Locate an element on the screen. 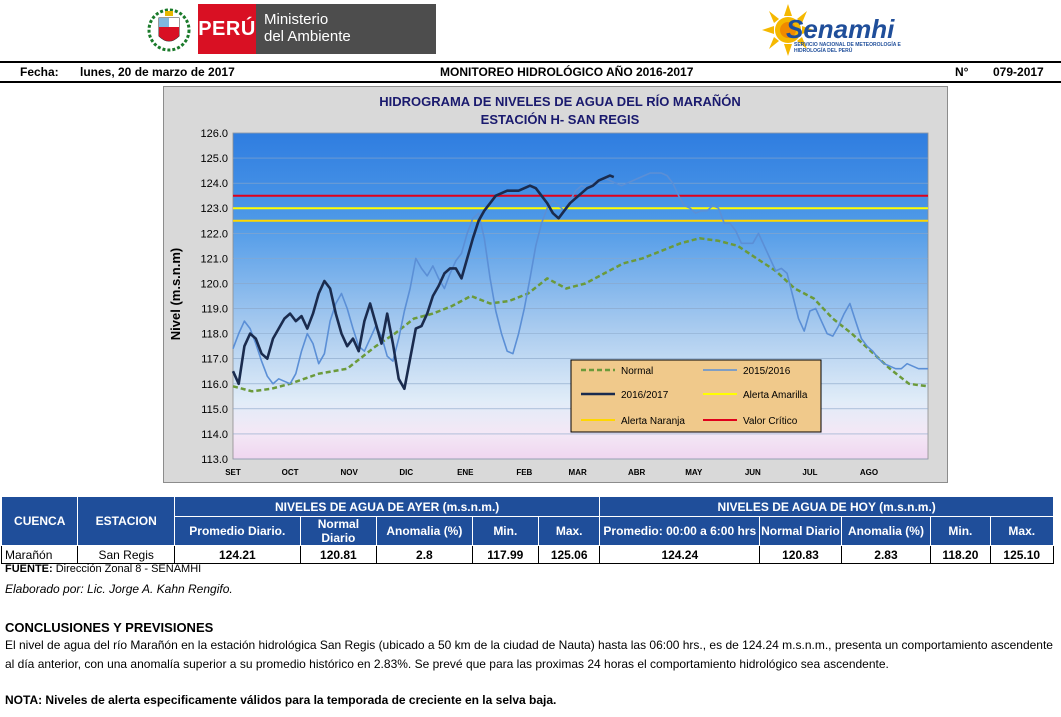 The image size is (1061, 717). ministry-line1: Ministerio is located at coordinates (296, 19).